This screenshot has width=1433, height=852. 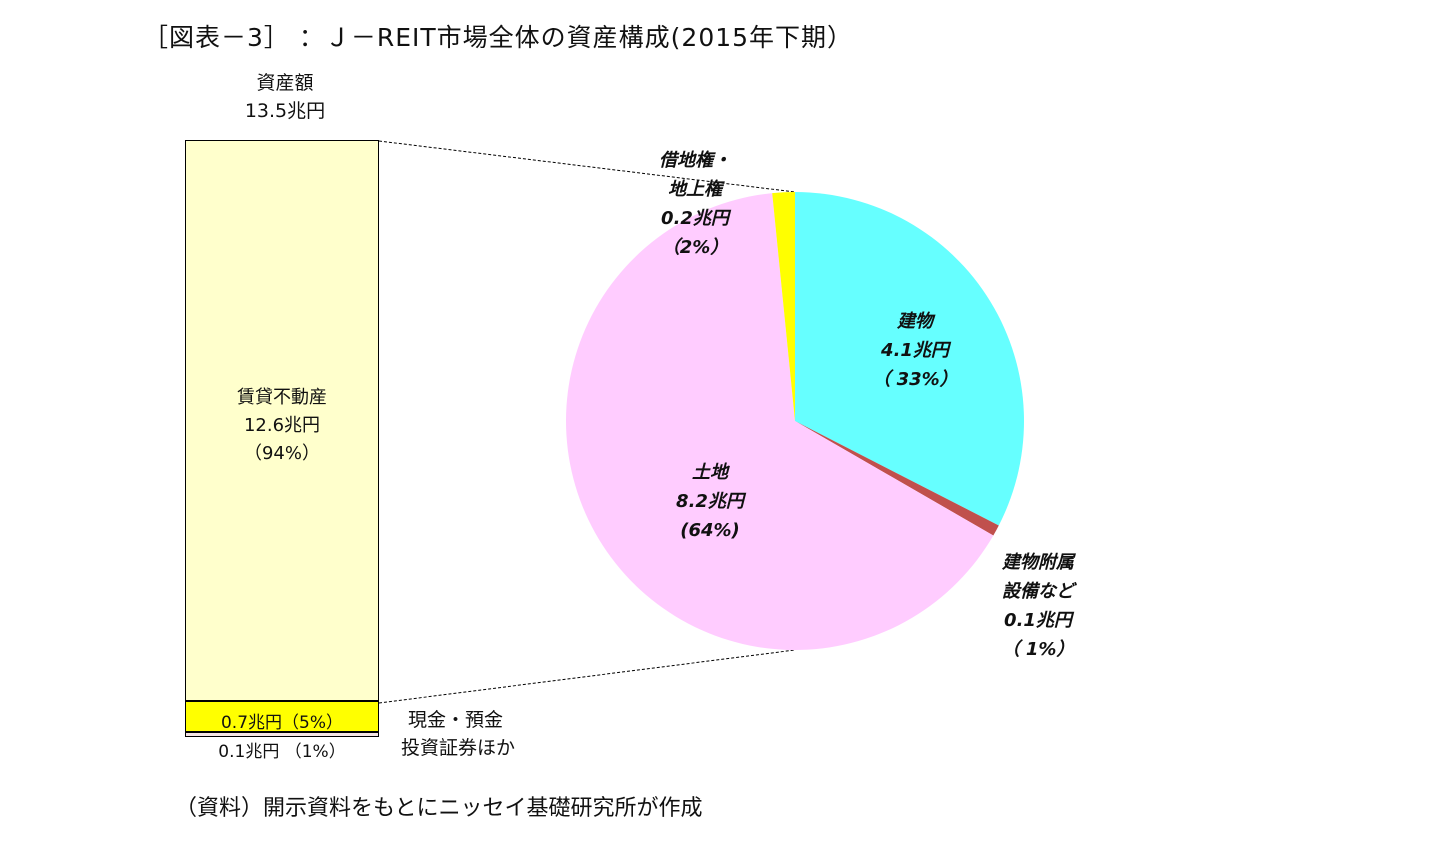 What do you see at coordinates (439, 808) in the screenshot?
I see `source-note: （資料）開示資料をもとにニッセイ基礎研究所が作成` at bounding box center [439, 808].